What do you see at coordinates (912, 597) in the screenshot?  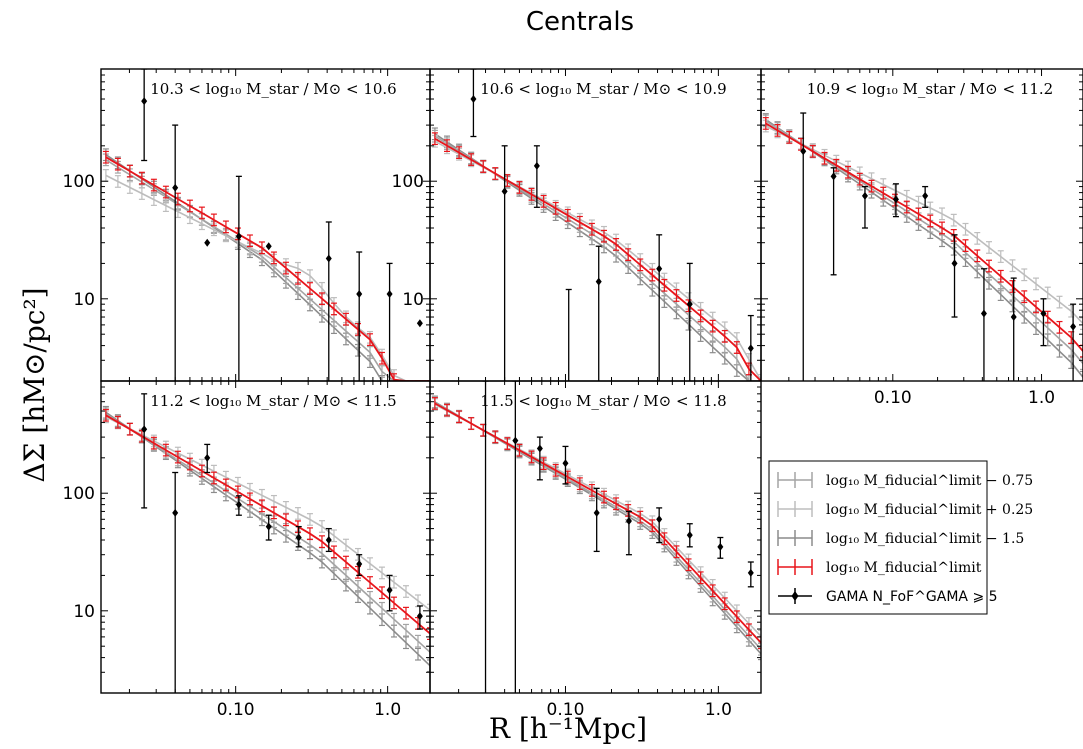 I see `legend-entry-label: GAMA N_FoF^GAMA ⩾ 5` at bounding box center [912, 597].